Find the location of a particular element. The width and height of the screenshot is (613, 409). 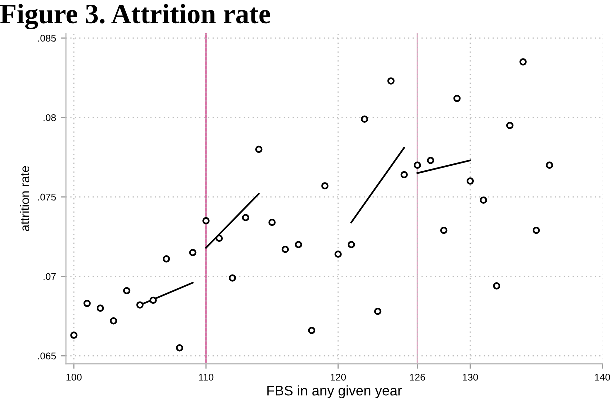

y-tick-label: .08 is located at coordinates (50, 118).